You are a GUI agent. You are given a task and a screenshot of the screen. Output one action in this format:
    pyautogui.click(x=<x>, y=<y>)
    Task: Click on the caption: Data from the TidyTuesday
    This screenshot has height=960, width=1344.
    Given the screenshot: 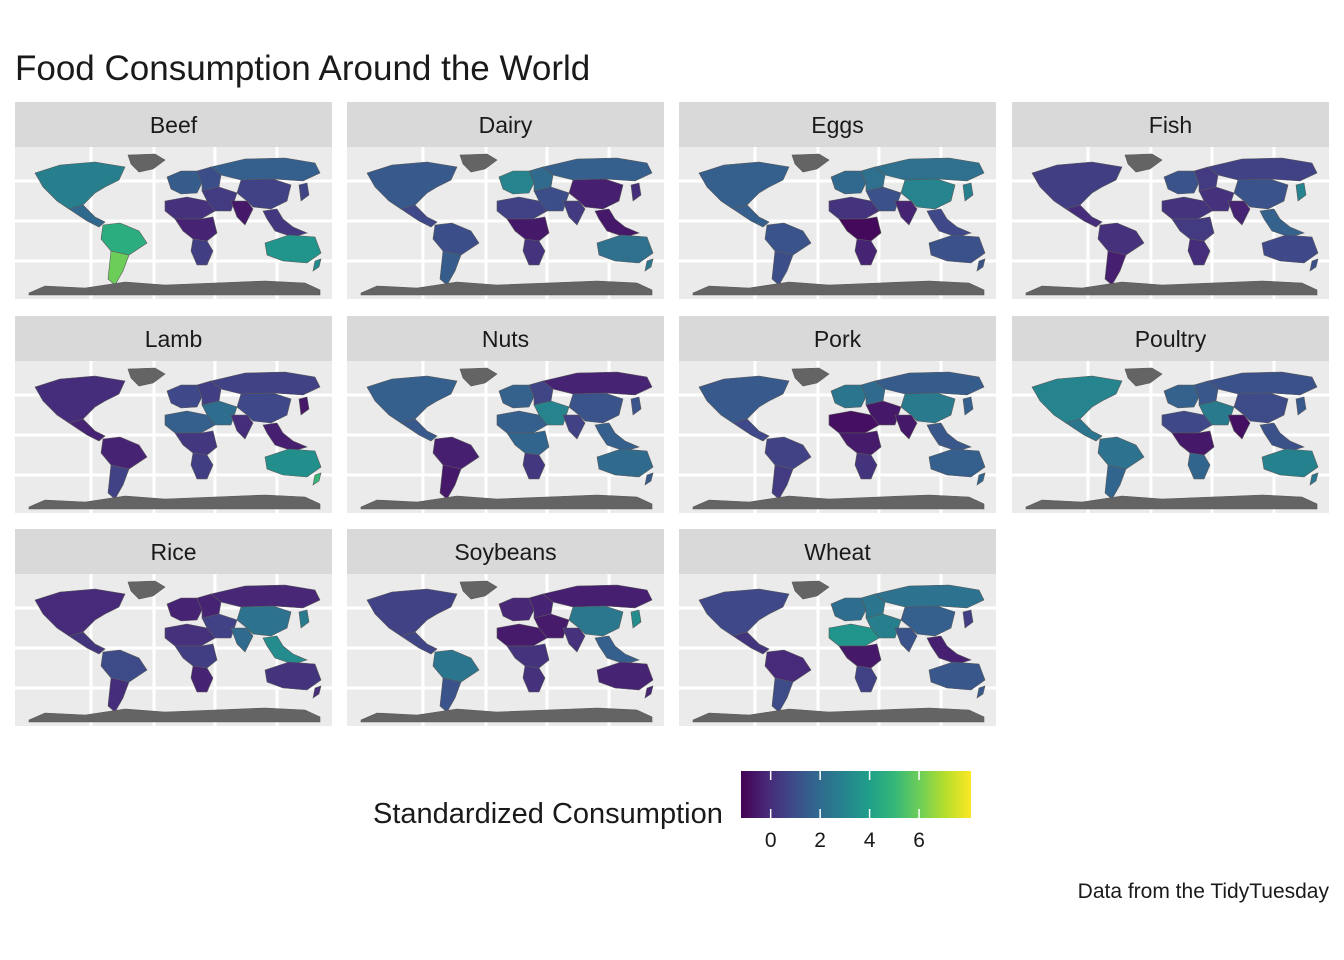 What is the action you would take?
    pyautogui.click(x=1203, y=891)
    